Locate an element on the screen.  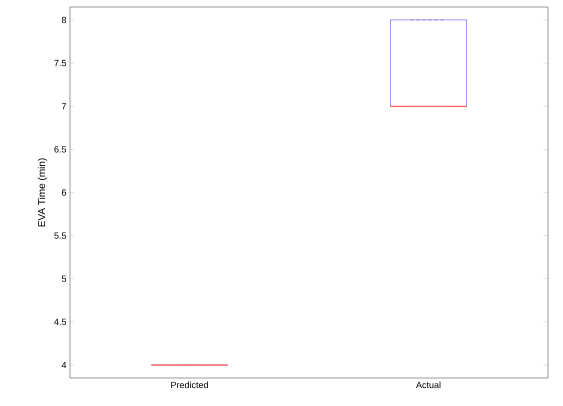
y-tick-label: 6 is located at coordinates (64, 192).